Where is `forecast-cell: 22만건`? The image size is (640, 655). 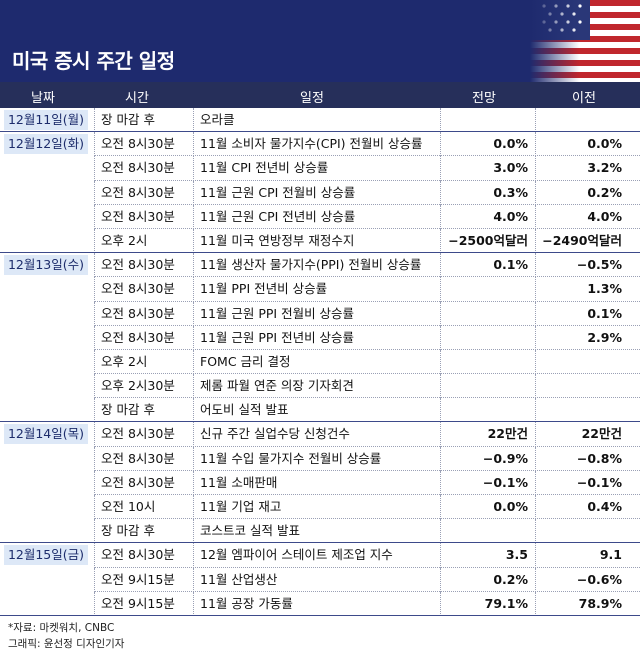
forecast-cell: 22만건 is located at coordinates (507, 434).